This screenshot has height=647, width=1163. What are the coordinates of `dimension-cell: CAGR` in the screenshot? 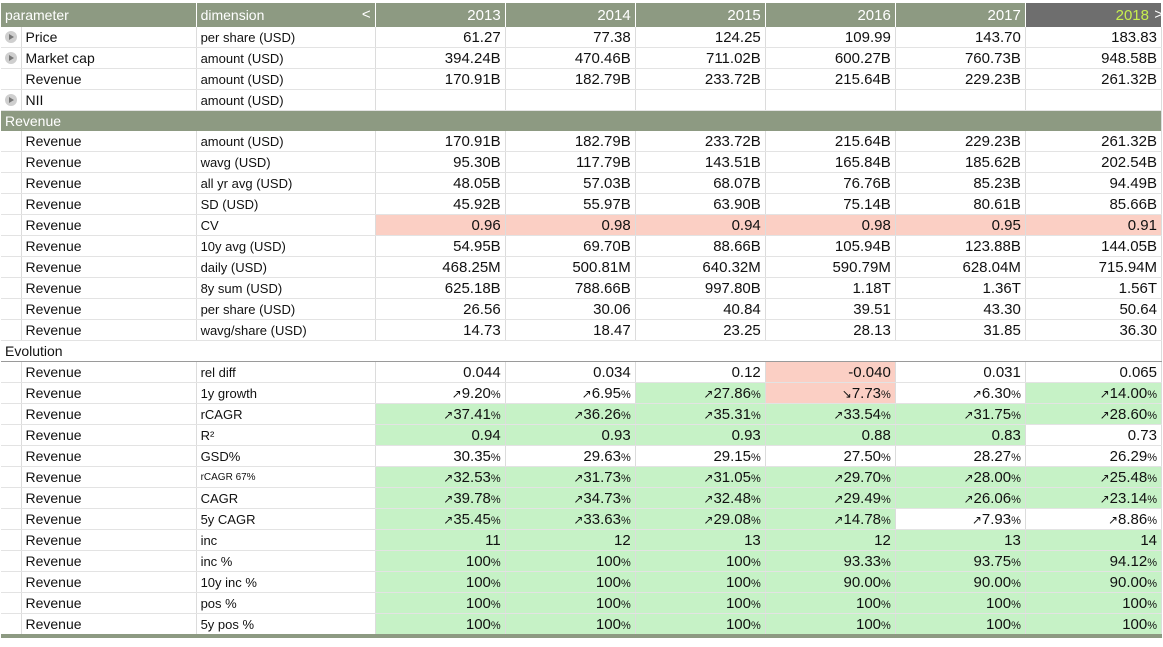 It's located at (286, 498).